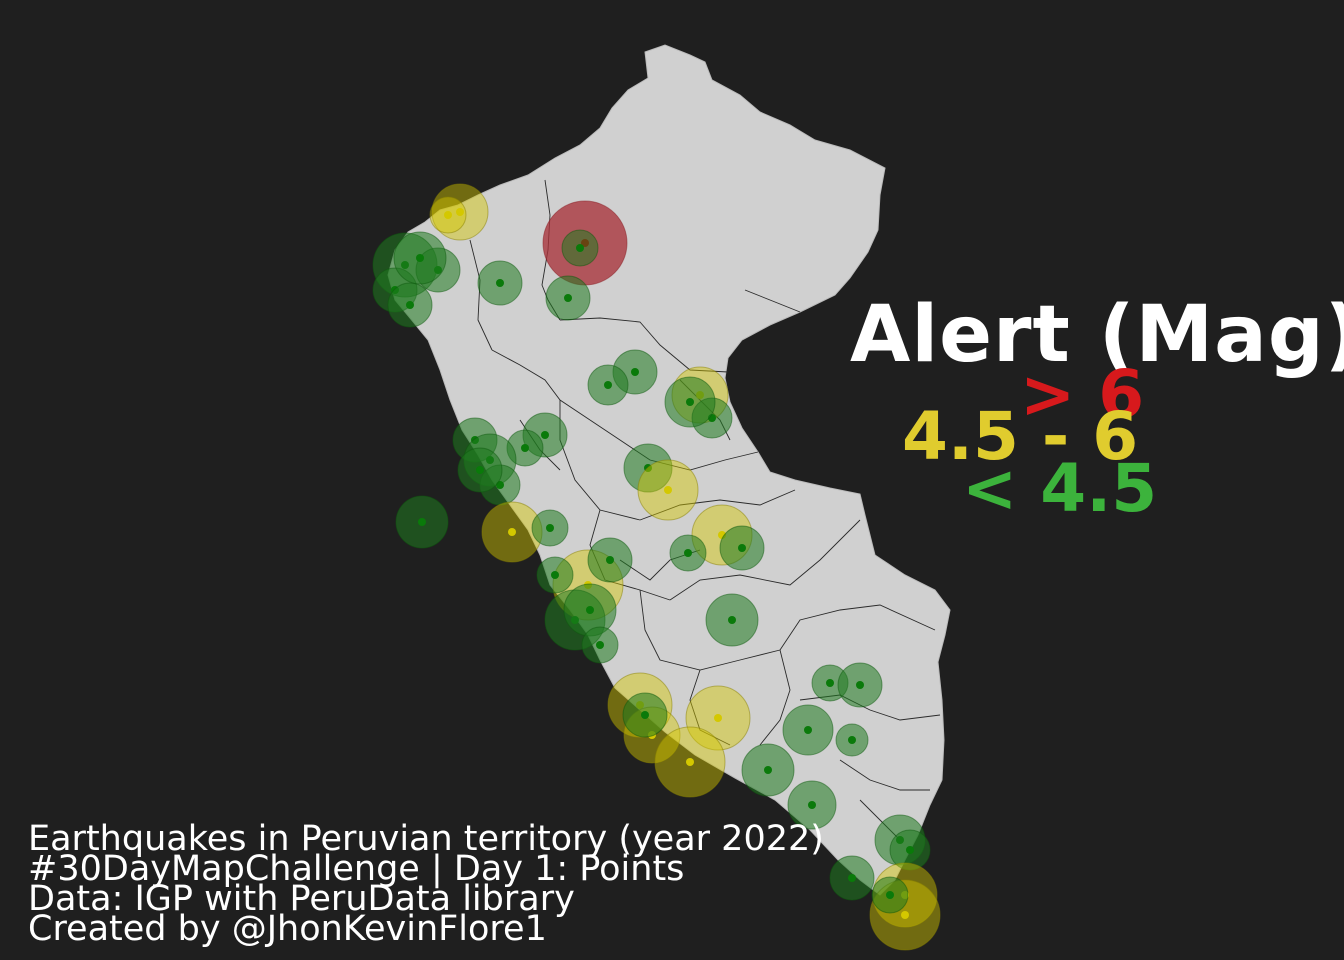 This screenshot has width=1344, height=960. Describe the element at coordinates (301, 899) in the screenshot. I see `credit-data-source: Data: IGP with PeruData library` at that location.